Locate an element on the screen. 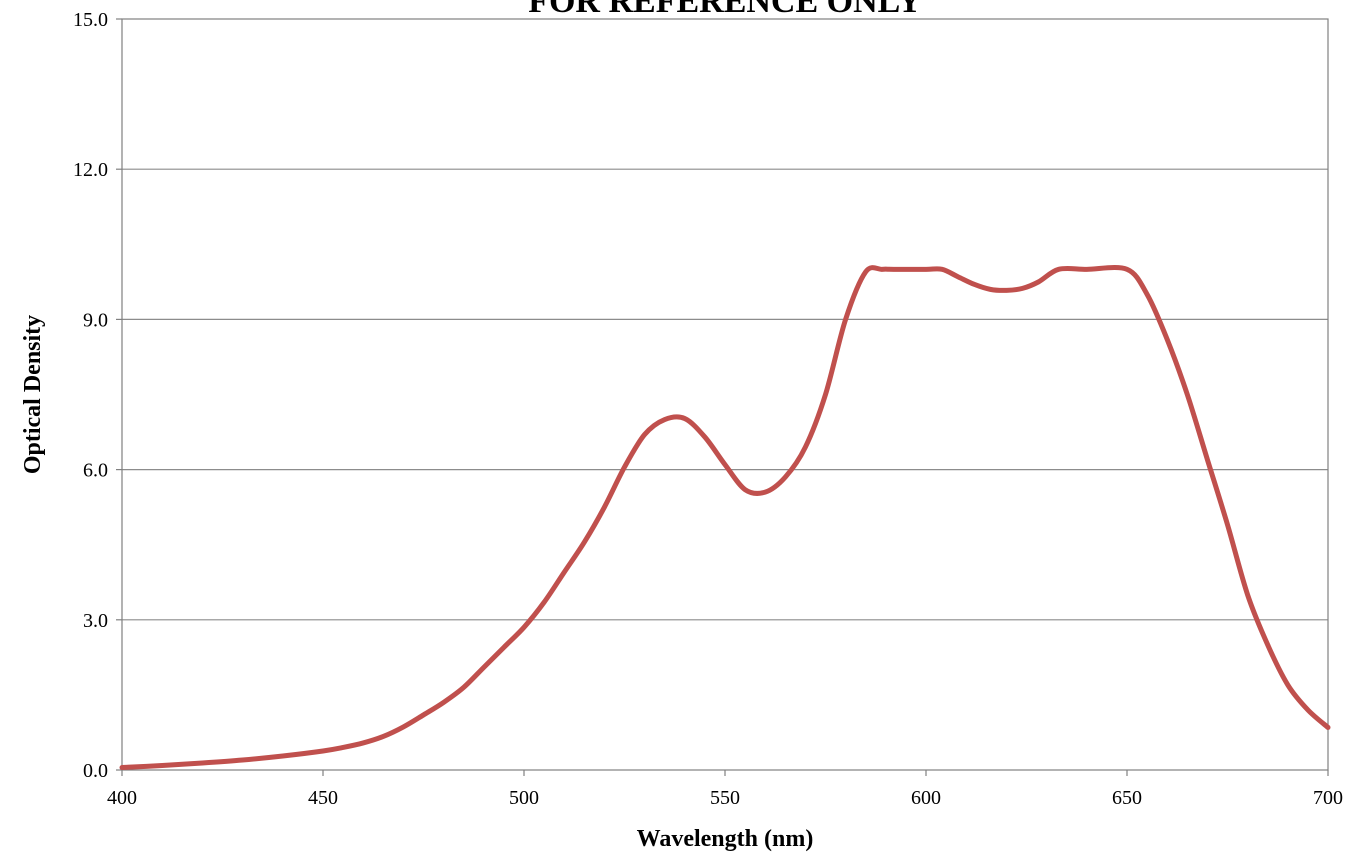  x-tick-label: 650 is located at coordinates (1127, 798).